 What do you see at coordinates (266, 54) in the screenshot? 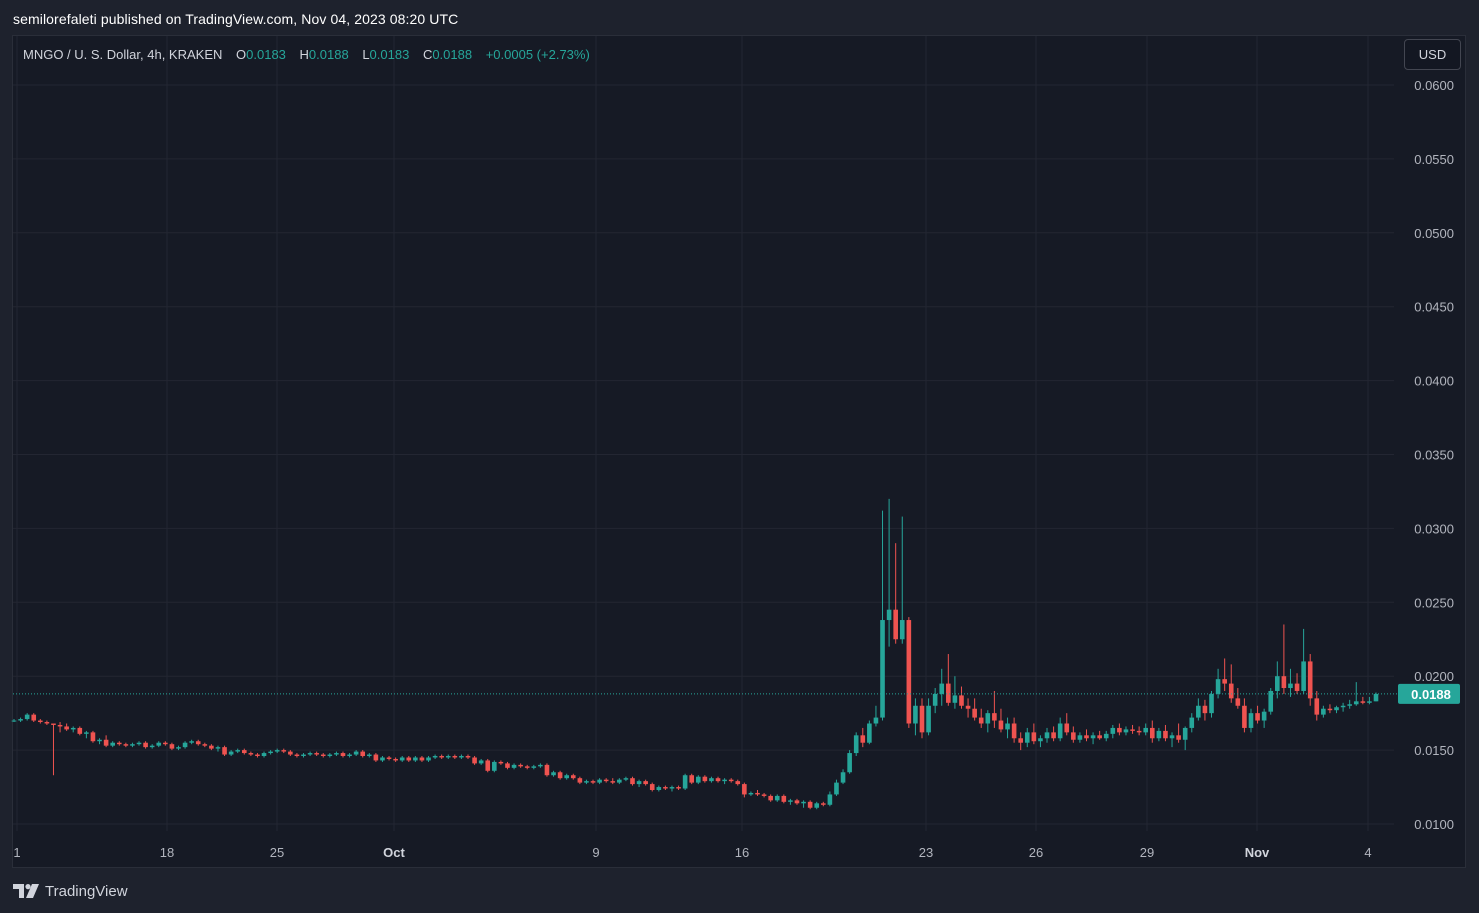
I see `open-value: 0.0183` at bounding box center [266, 54].